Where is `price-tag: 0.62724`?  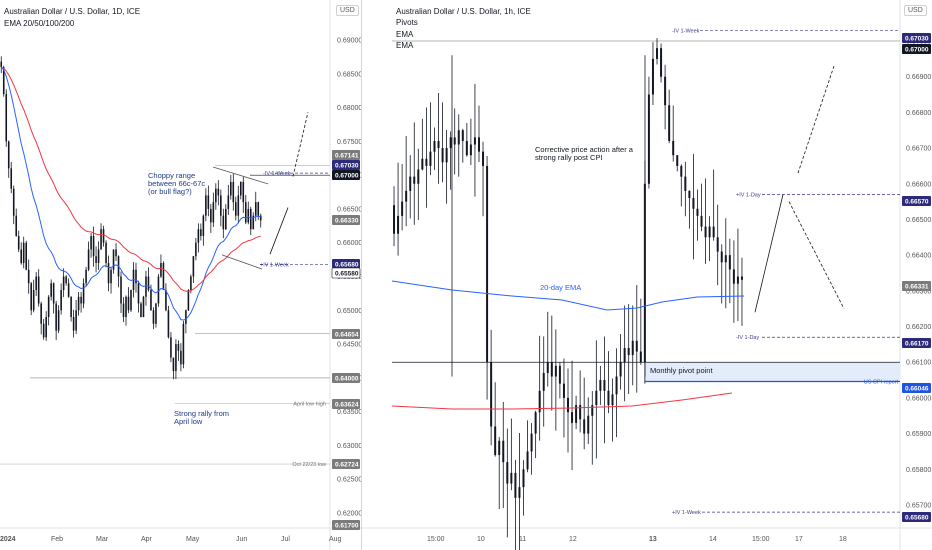
price-tag: 0.62724 is located at coordinates (346, 464).